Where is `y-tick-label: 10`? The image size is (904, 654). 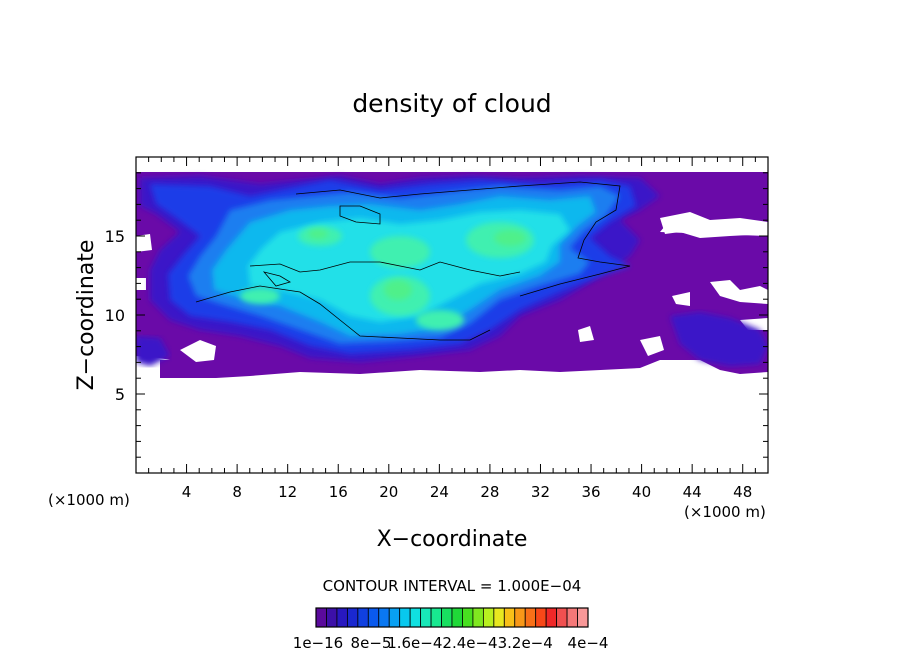 y-tick-label: 10 is located at coordinates (115, 315).